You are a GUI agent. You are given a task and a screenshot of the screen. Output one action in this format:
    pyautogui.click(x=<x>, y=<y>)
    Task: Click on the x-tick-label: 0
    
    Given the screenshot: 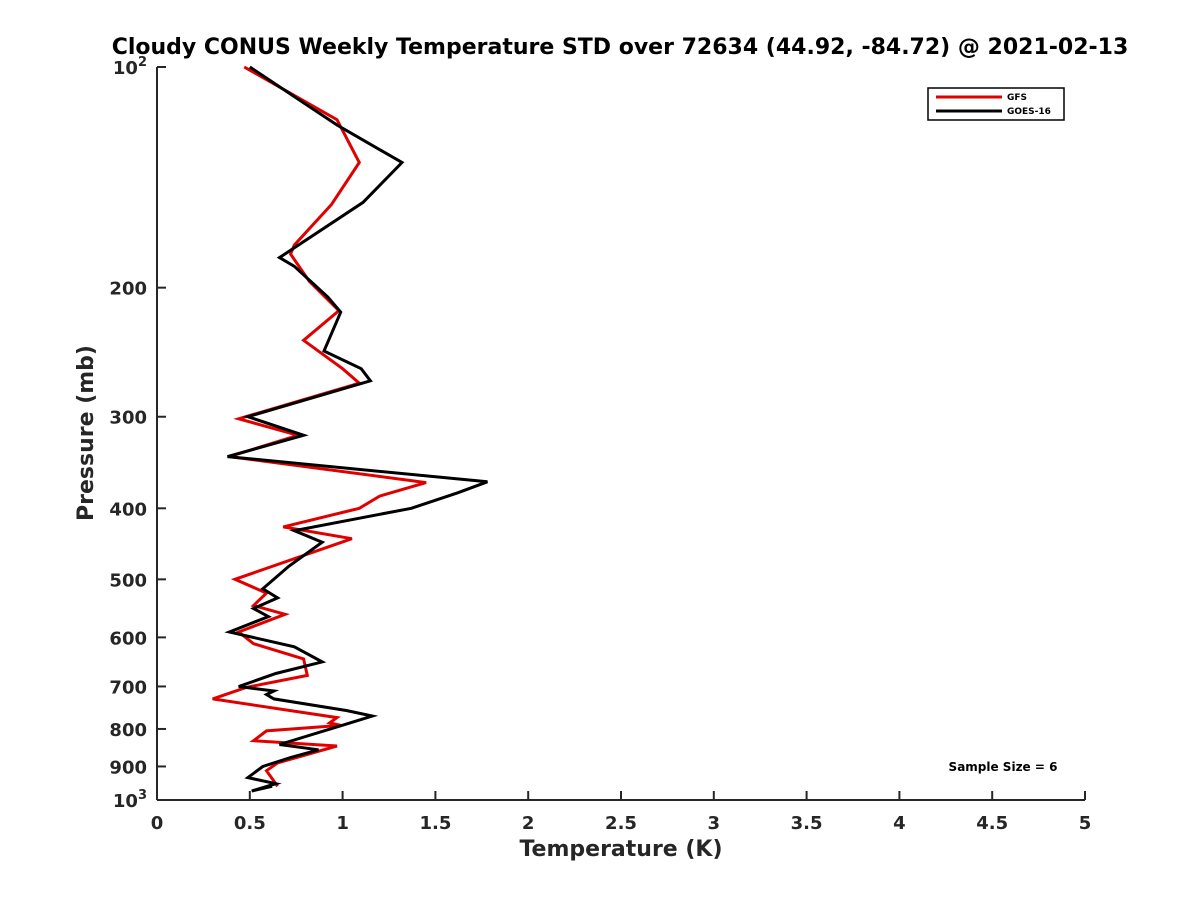 What is the action you would take?
    pyautogui.click(x=157, y=823)
    